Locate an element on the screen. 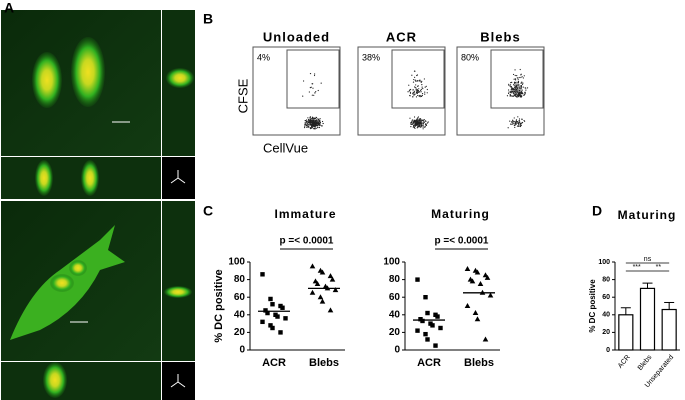 This screenshot has width=685, height=400. plot-frame is located at coordinates (296, 91).